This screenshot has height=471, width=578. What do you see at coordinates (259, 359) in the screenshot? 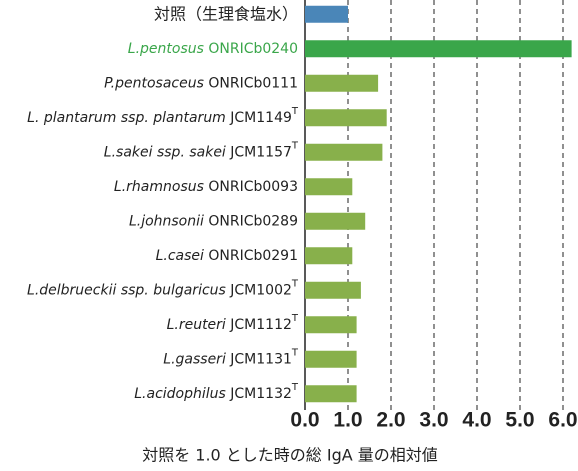
I see `category-strain: JCM1131` at bounding box center [259, 359].